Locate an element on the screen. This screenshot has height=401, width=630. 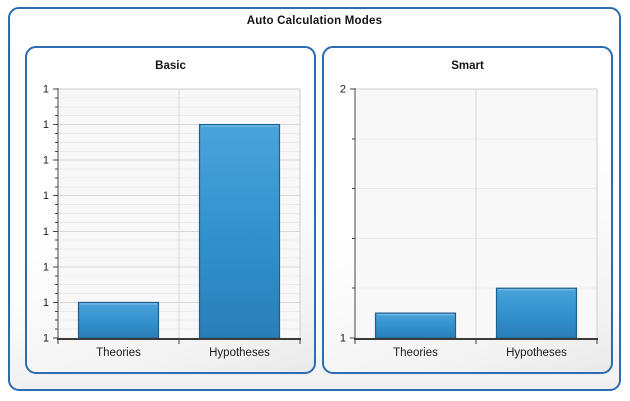
group-title: Auto Calculation Modes is located at coordinates (314, 21).